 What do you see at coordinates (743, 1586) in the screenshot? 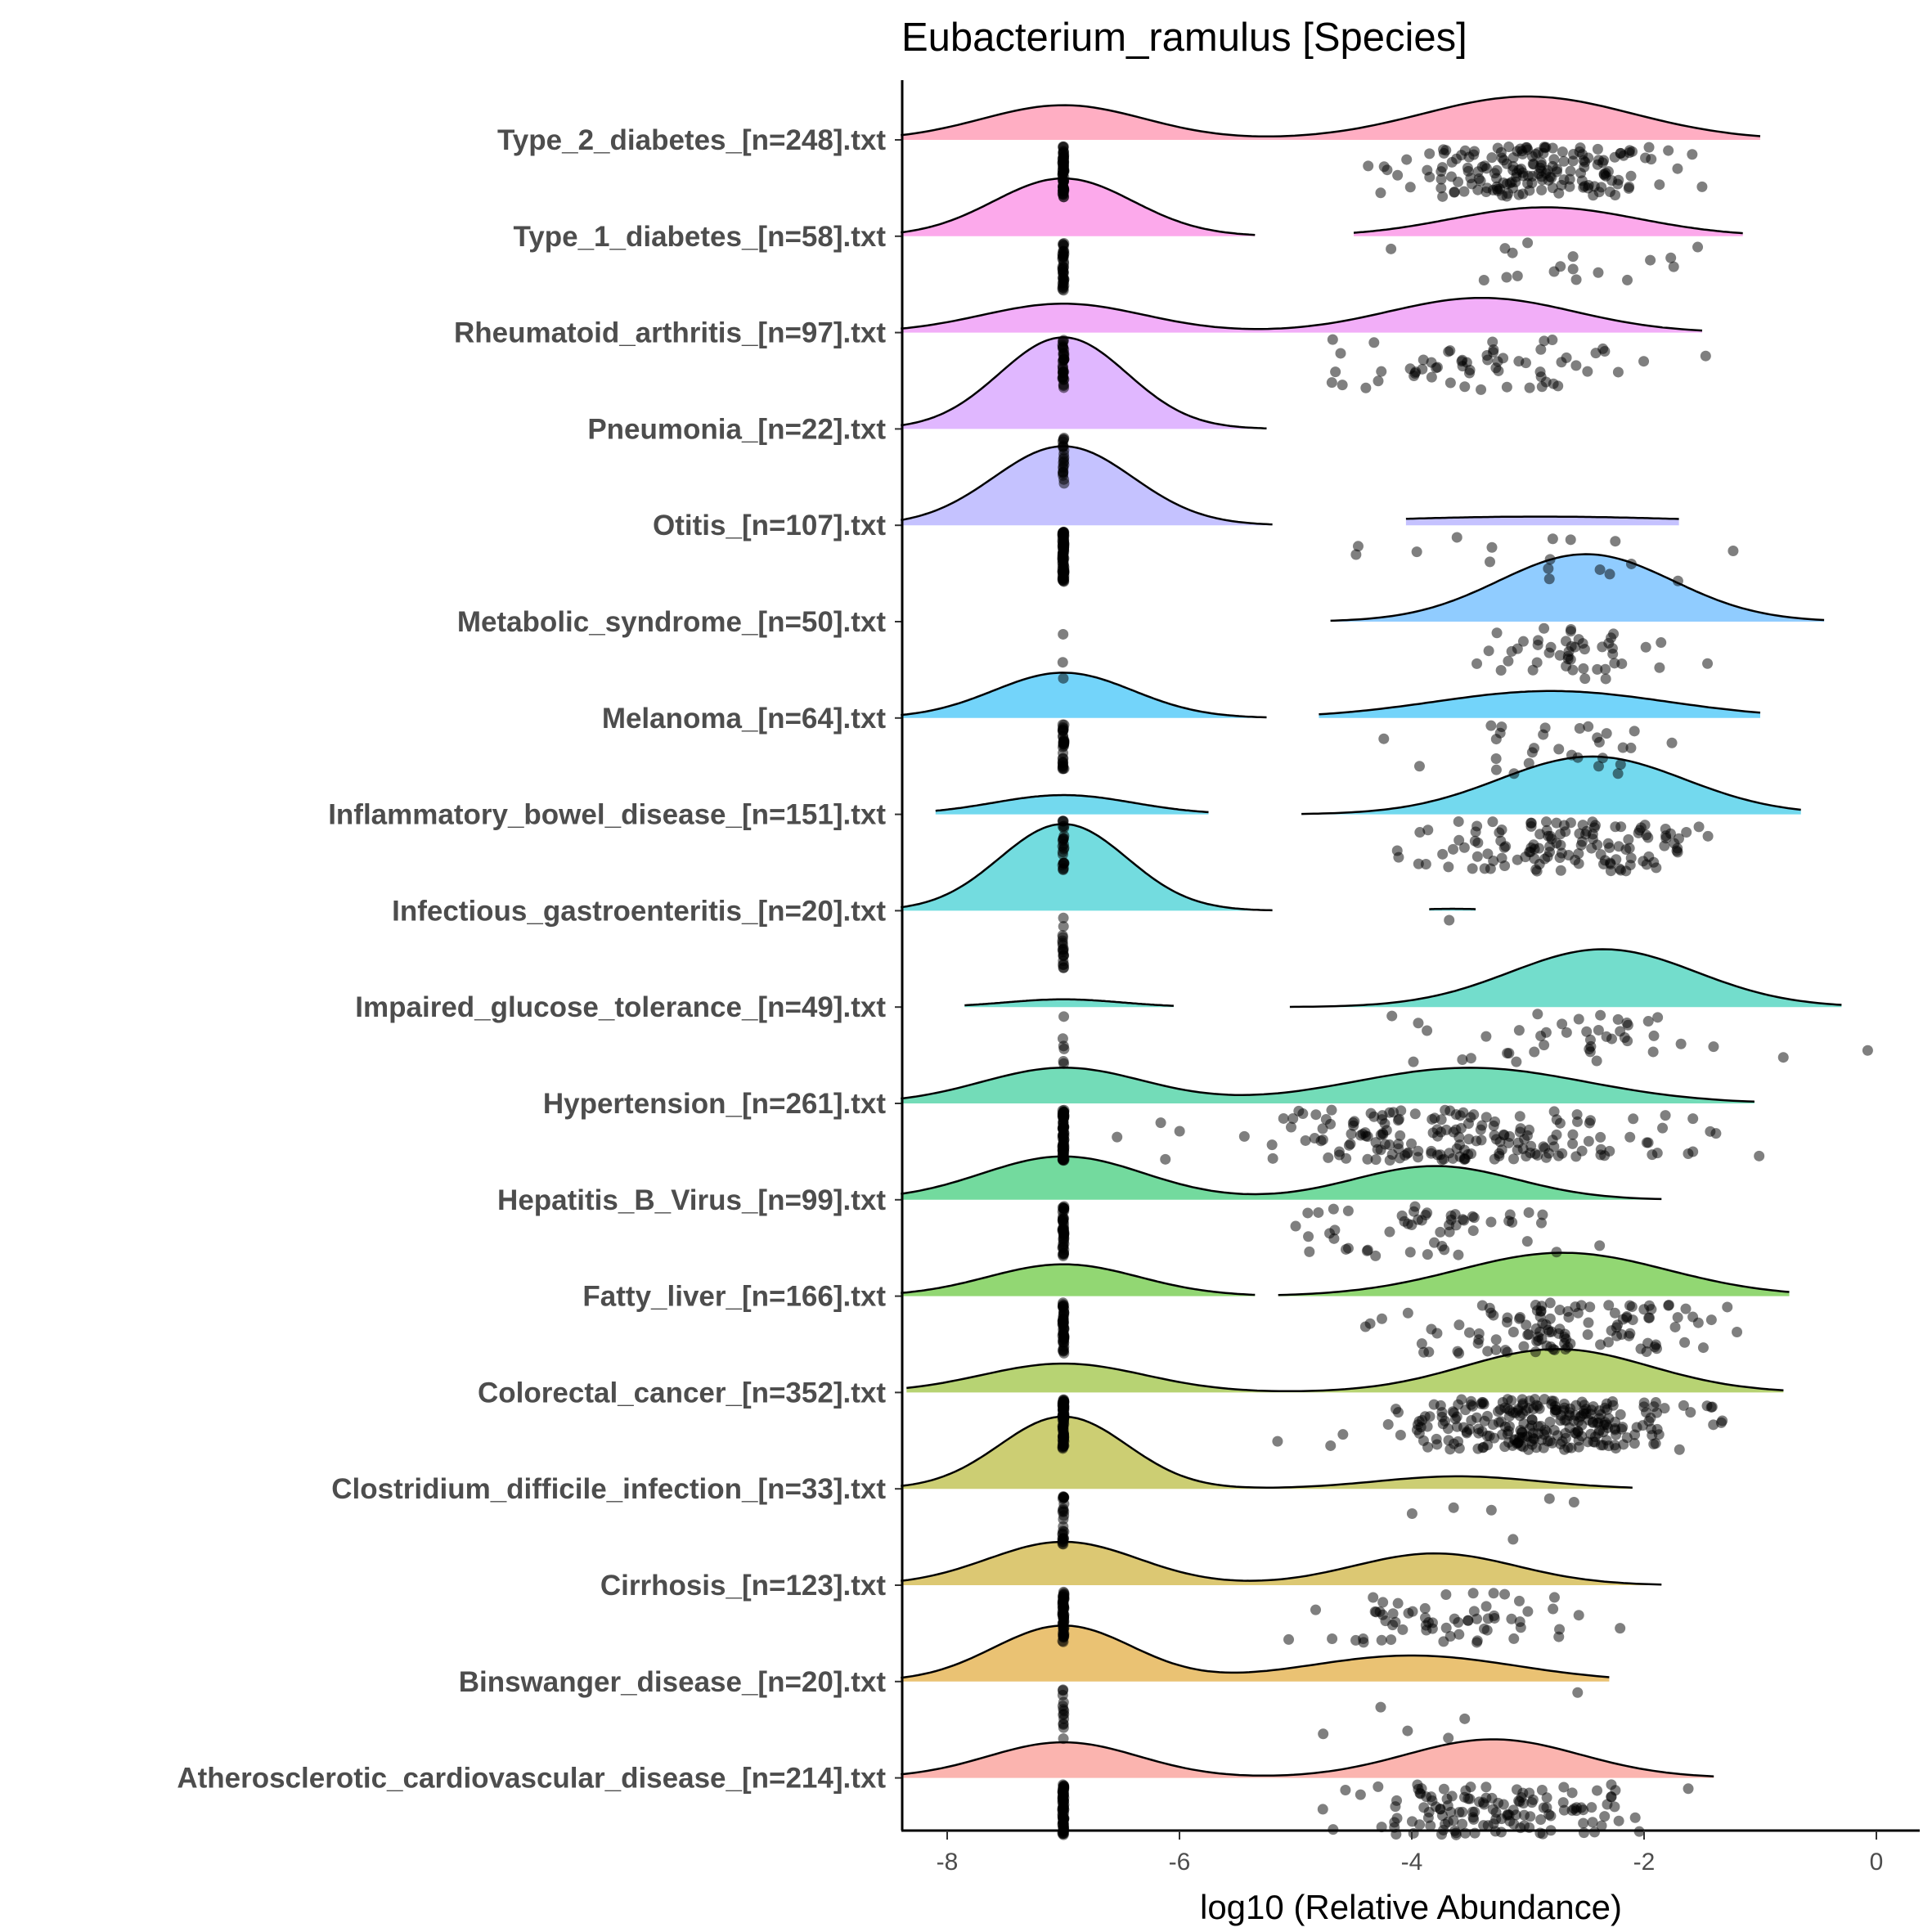
I see `y-tick-label: Cirrhosis_[n=123].txt` at bounding box center [743, 1586].